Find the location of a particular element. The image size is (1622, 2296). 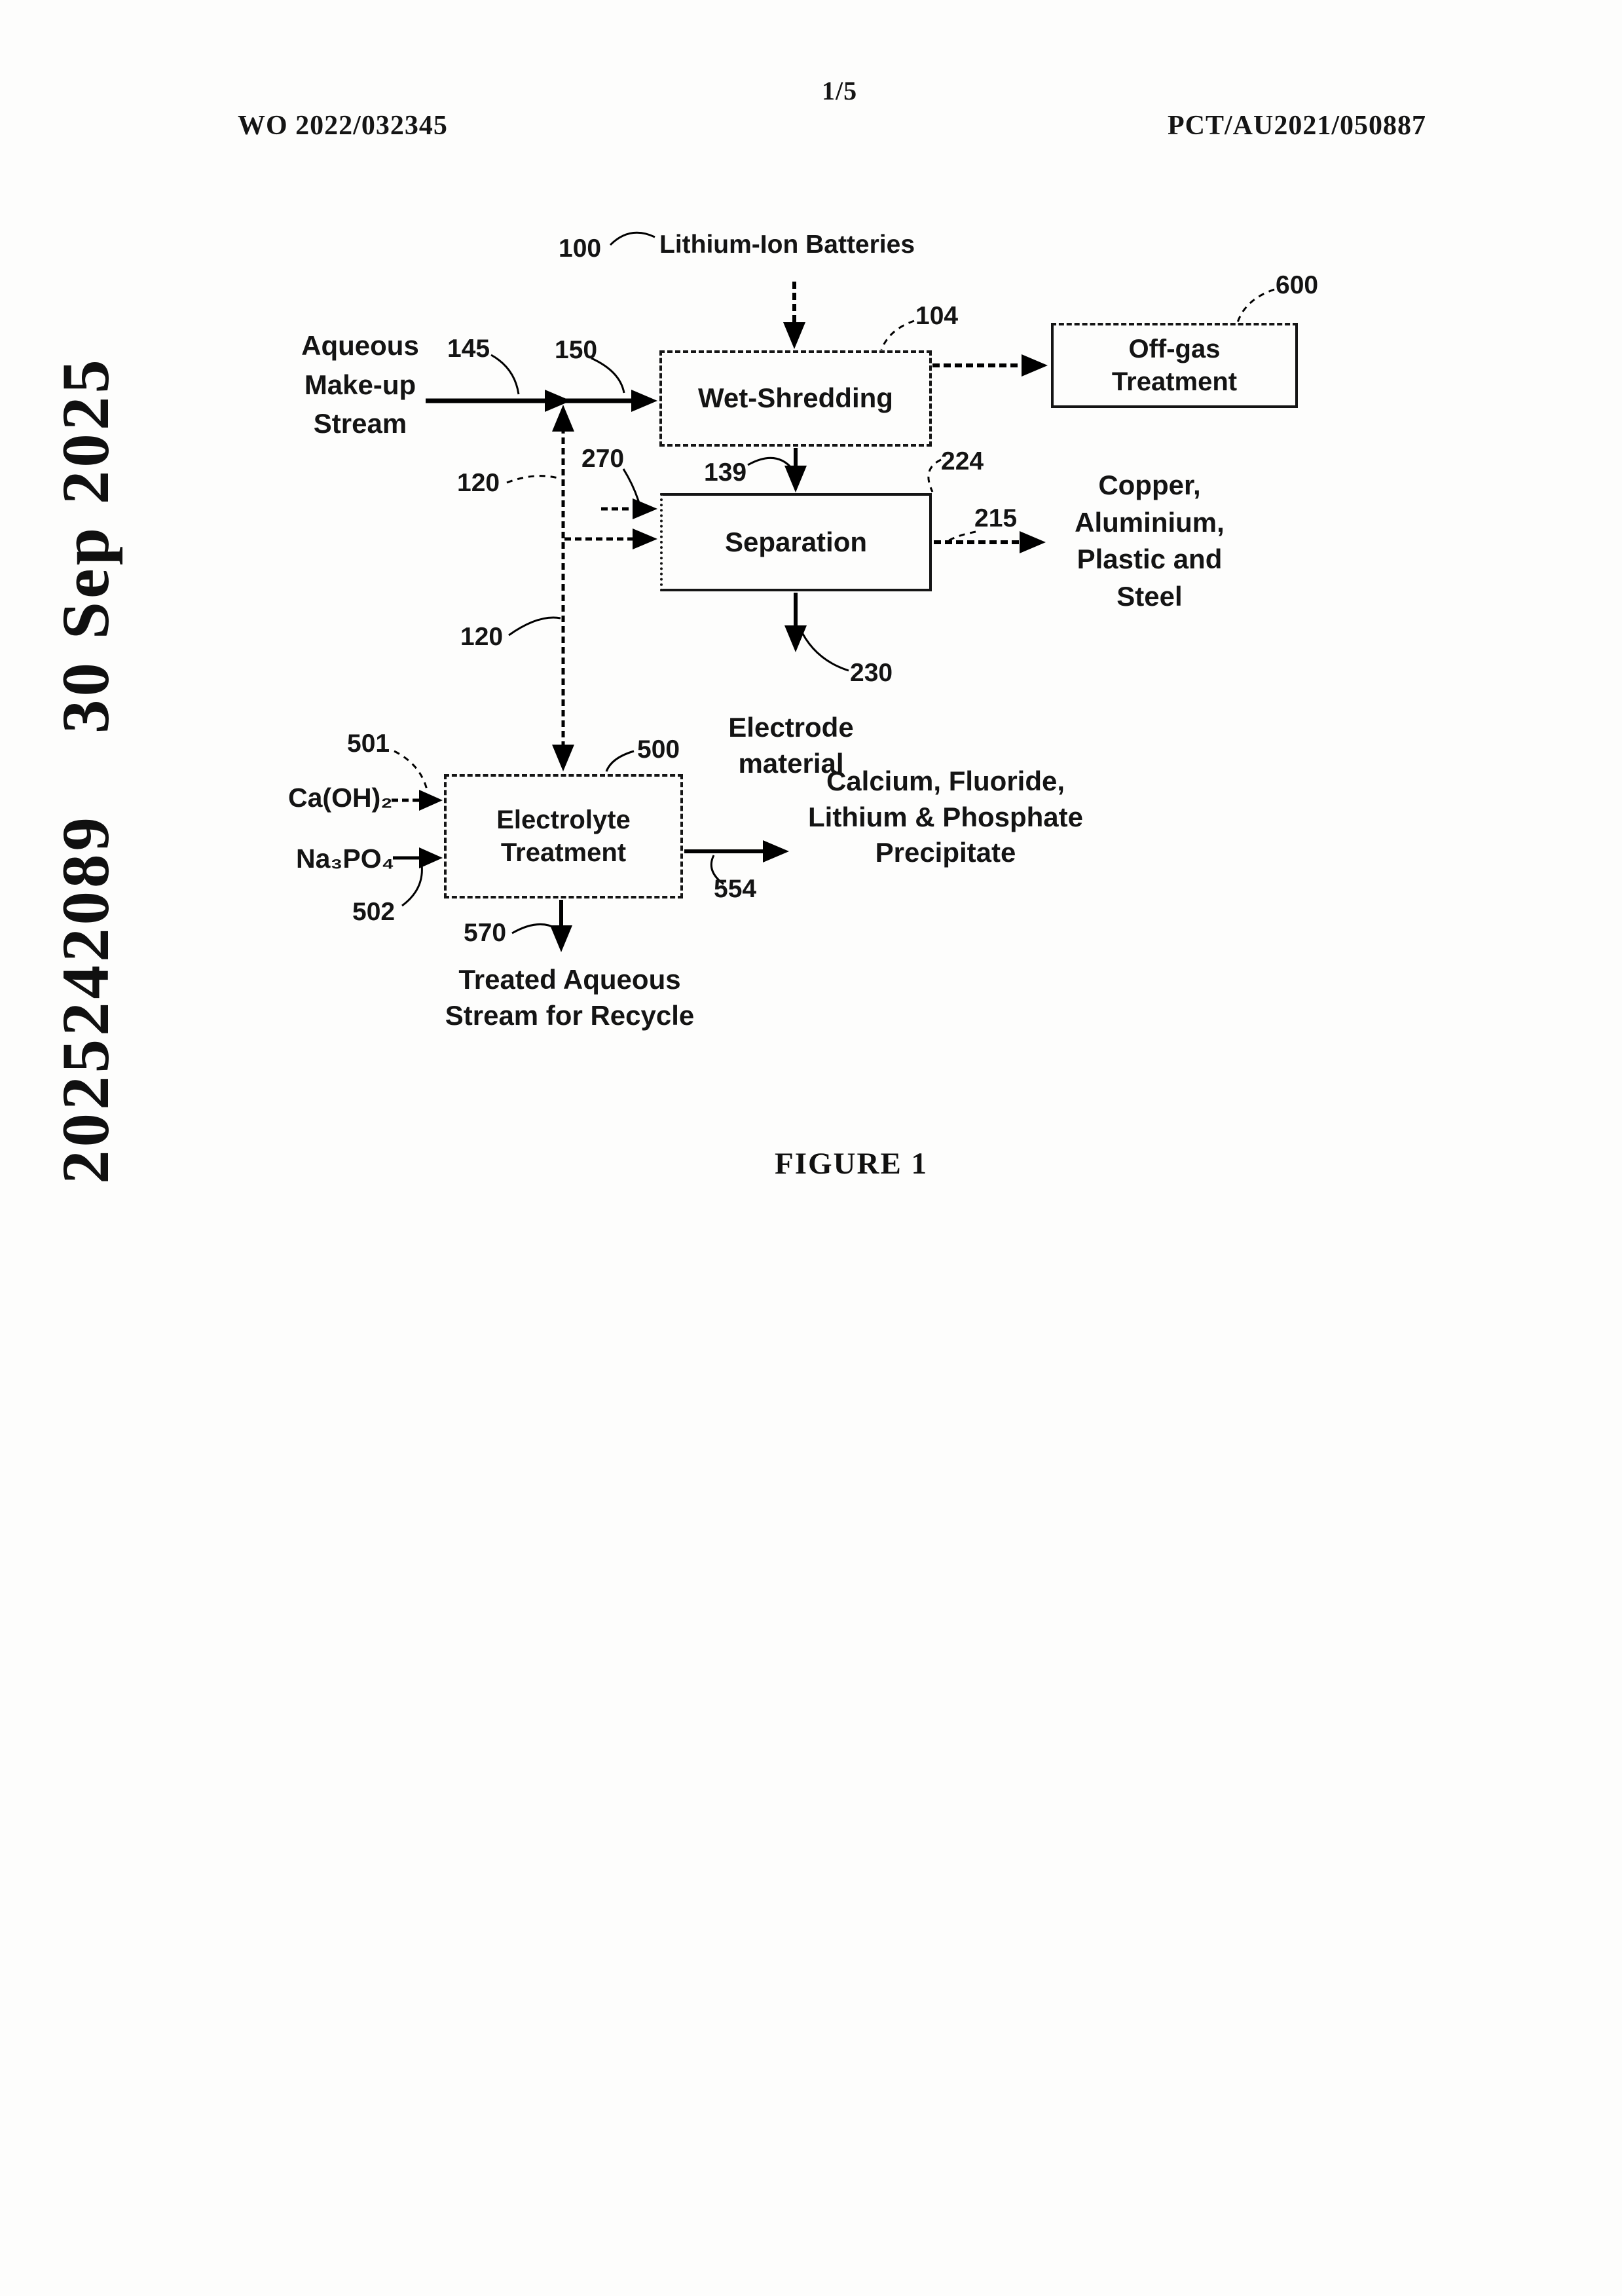

publication-number: WO 2022/032345 is located at coordinates (343, 126).